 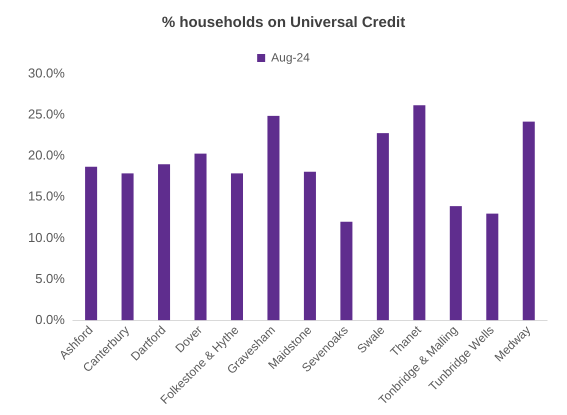 What do you see at coordinates (50, 278) in the screenshot?
I see `y-tick-label: 5.0%` at bounding box center [50, 278].